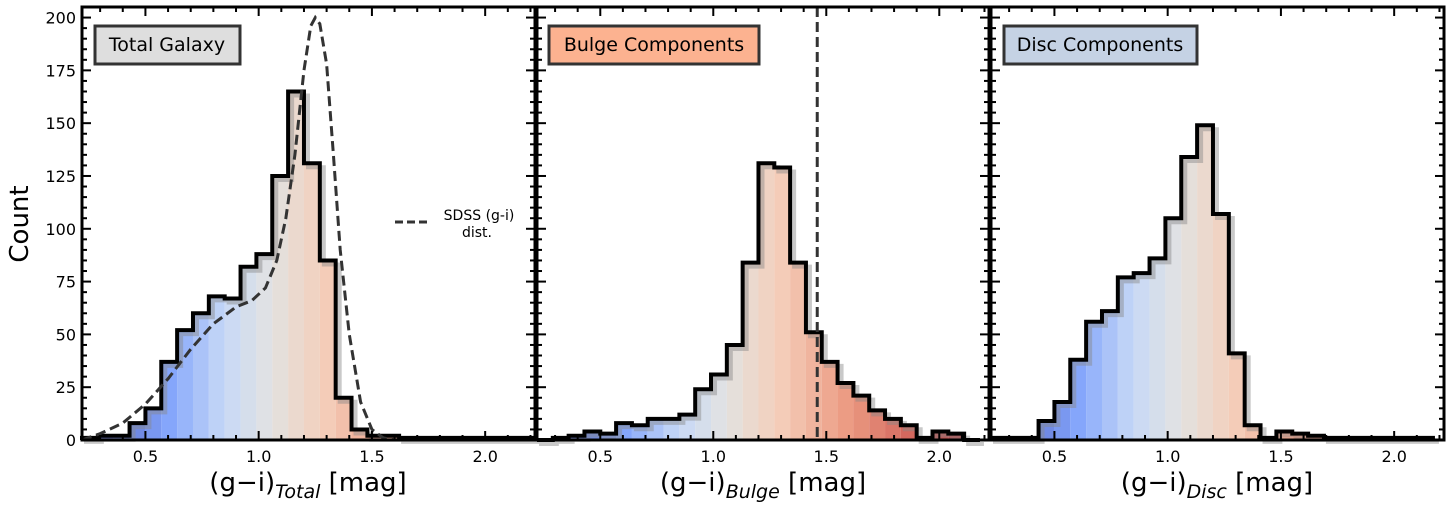 The height and width of the screenshot is (508, 1450). What do you see at coordinates (20, 223) in the screenshot?
I see `y-axis-label: Count` at bounding box center [20, 223].